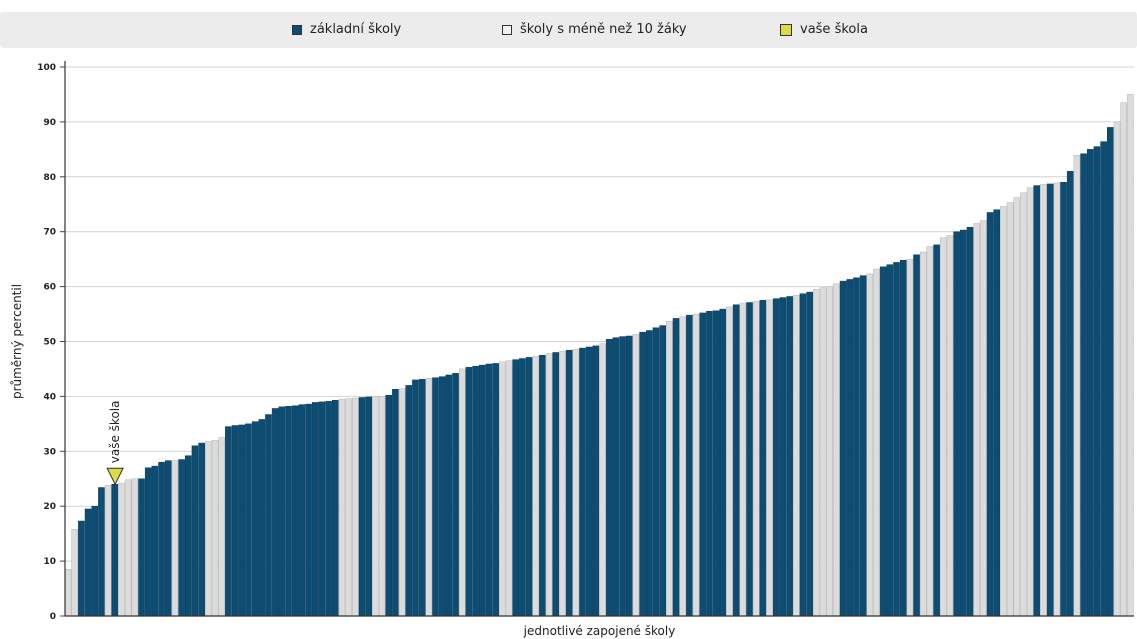 This screenshot has height=639, width=1137. Describe the element at coordinates (17, 341) in the screenshot. I see `y-axis-title: průměrný percentil` at that location.